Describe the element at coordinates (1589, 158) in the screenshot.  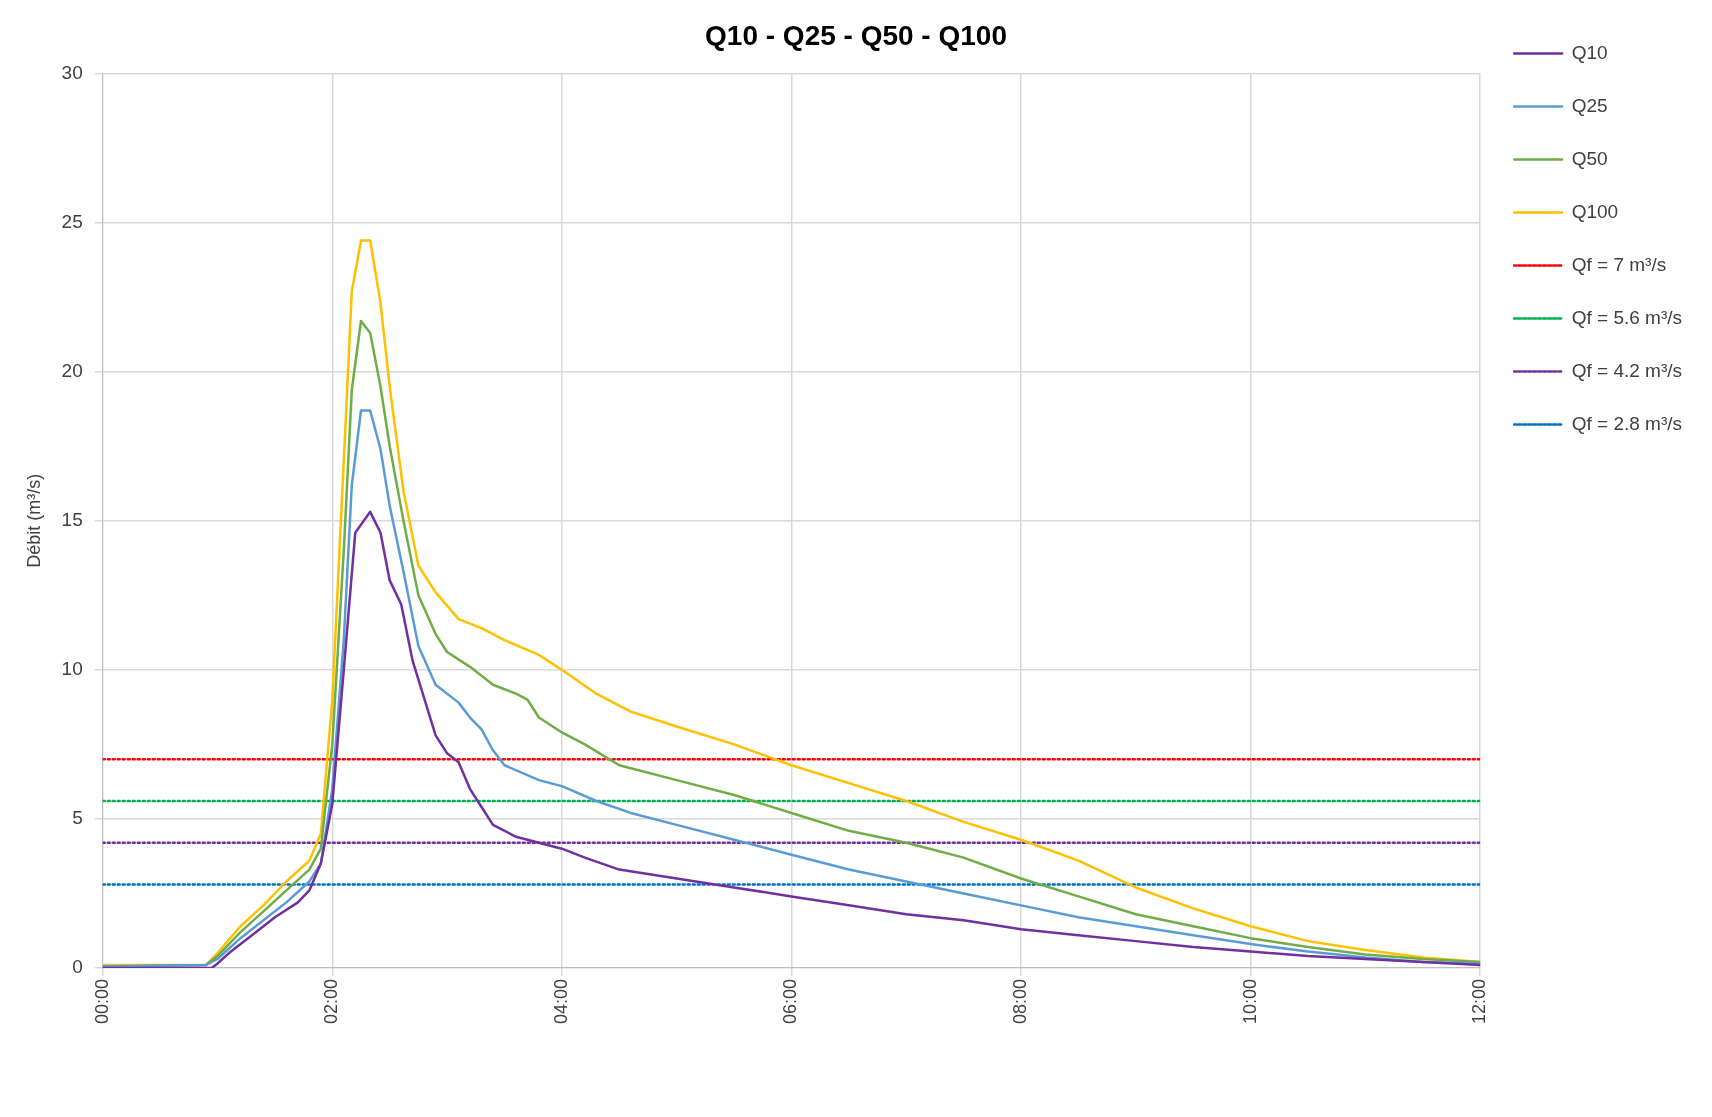
I see `legend-label: Q50` at that location.